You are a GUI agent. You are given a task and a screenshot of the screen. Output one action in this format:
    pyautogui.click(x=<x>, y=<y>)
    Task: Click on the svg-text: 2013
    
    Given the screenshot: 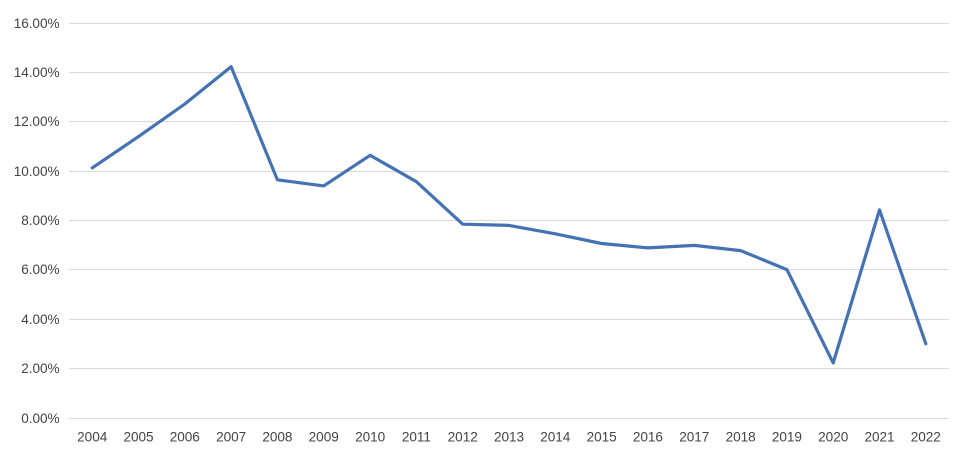 What is the action you would take?
    pyautogui.click(x=509, y=437)
    